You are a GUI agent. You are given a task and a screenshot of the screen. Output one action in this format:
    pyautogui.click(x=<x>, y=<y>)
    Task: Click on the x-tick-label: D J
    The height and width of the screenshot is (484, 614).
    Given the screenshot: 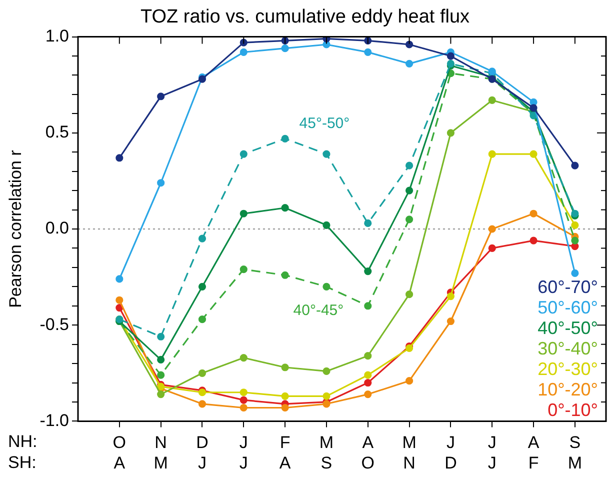 What is the action you would take?
    pyautogui.click(x=202, y=452)
    